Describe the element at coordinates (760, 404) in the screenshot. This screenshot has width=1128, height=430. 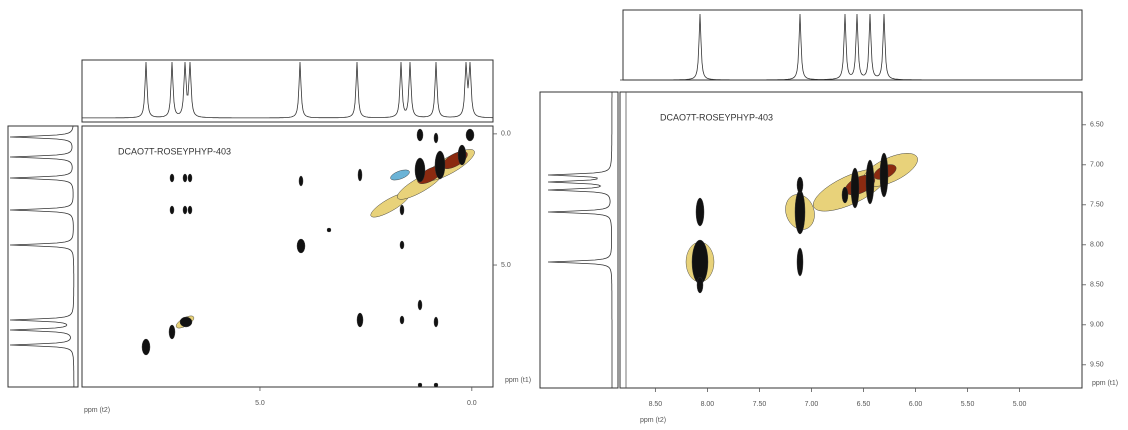
I see `x-tick-label: 7.50` at that location.